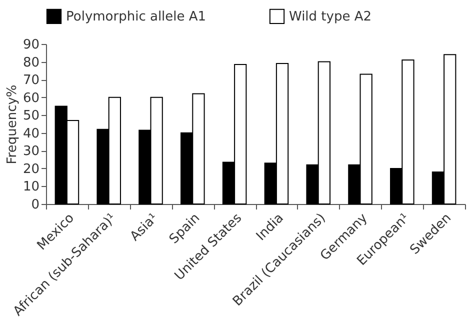 Image resolution: width=472 pixels, height=323 pixels. What do you see at coordinates (31, 80) in the screenshot?
I see `y-tick-label: 70` at bounding box center [31, 80].